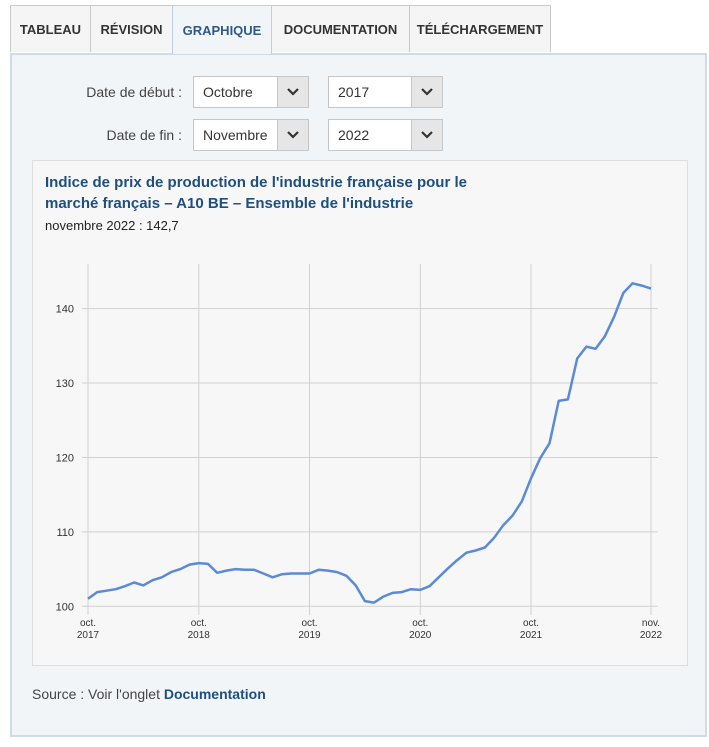  I want to click on tab-revision: RÉVISION, so click(131, 28).